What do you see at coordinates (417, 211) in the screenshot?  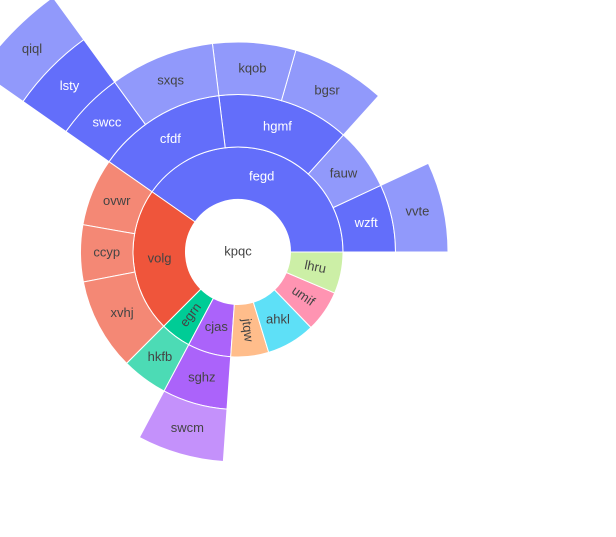 I see `sector-label: vvte` at bounding box center [417, 211].